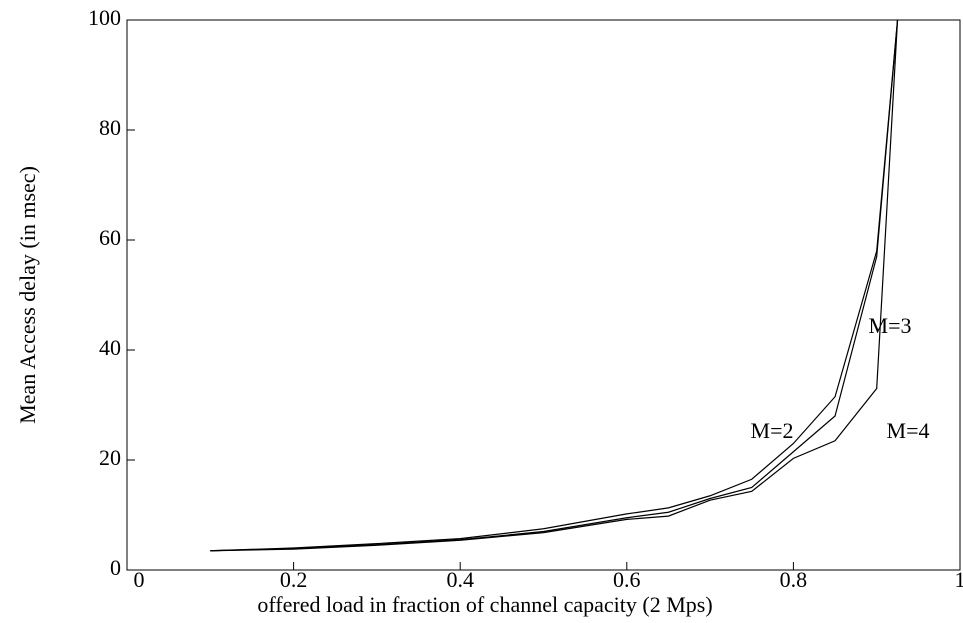 This screenshot has width=963, height=623. I want to click on x-tick-label: 0.2, so click(294, 579).